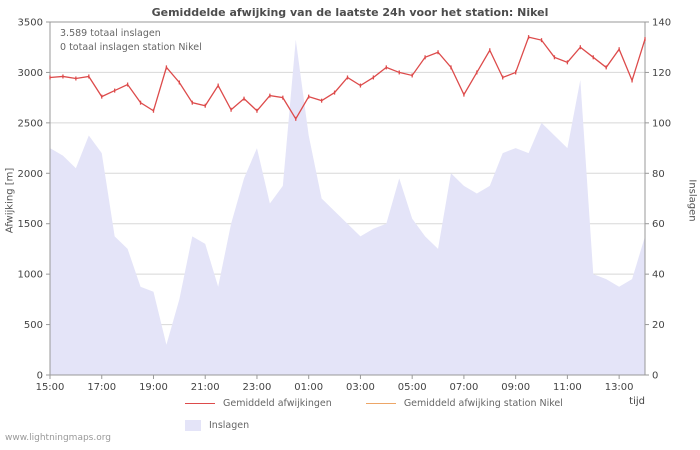 This screenshot has width=700, height=450. Describe the element at coordinates (567, 387) in the screenshot. I see `x-tick-label: 11:00` at that location.